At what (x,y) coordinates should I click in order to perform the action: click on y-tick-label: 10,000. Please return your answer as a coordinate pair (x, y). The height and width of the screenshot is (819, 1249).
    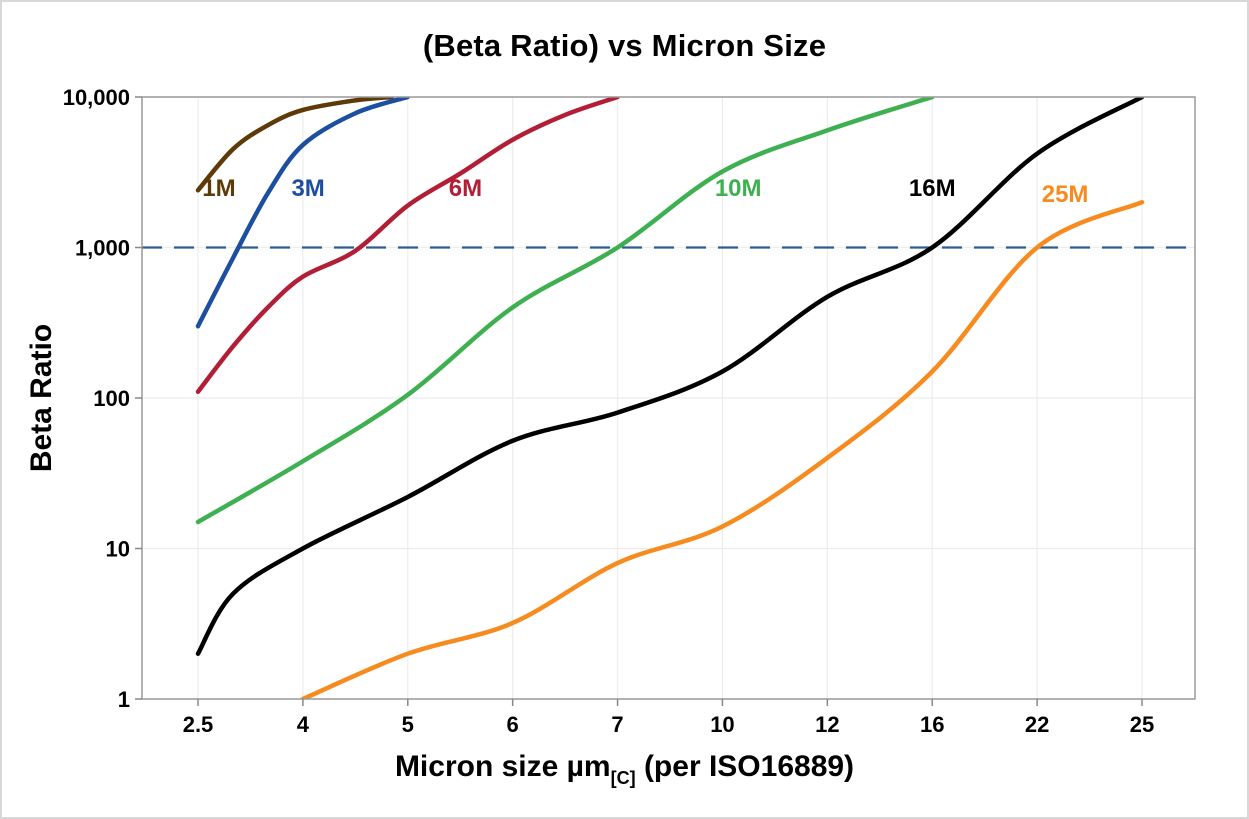
    Looking at the image, I should click on (96, 97).